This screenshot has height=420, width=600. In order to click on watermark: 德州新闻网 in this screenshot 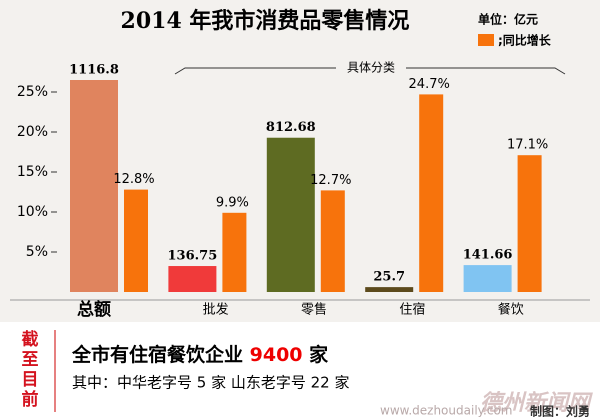, I will do `click(536, 403)`.